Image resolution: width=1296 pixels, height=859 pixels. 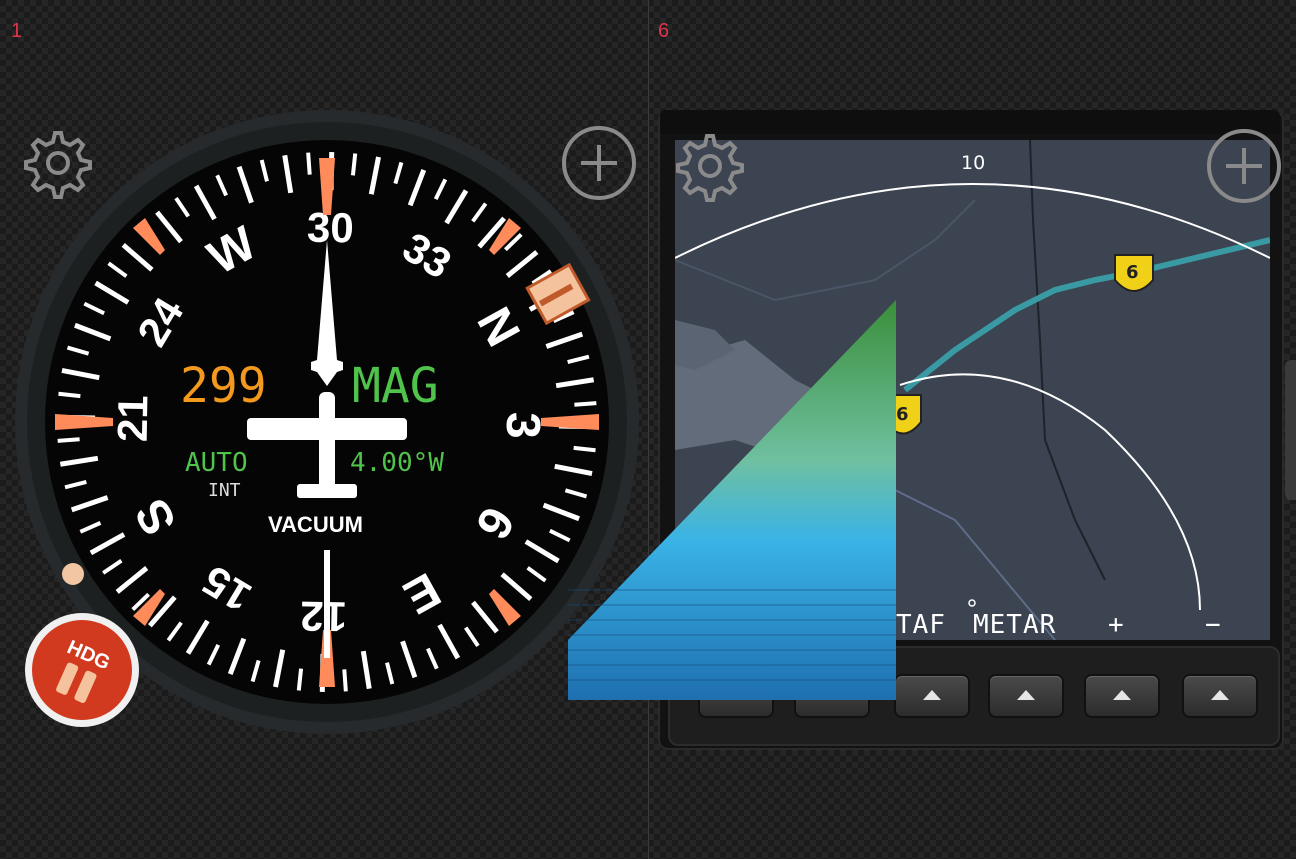 I want to click on settings-button-right, so click(x=710, y=166).